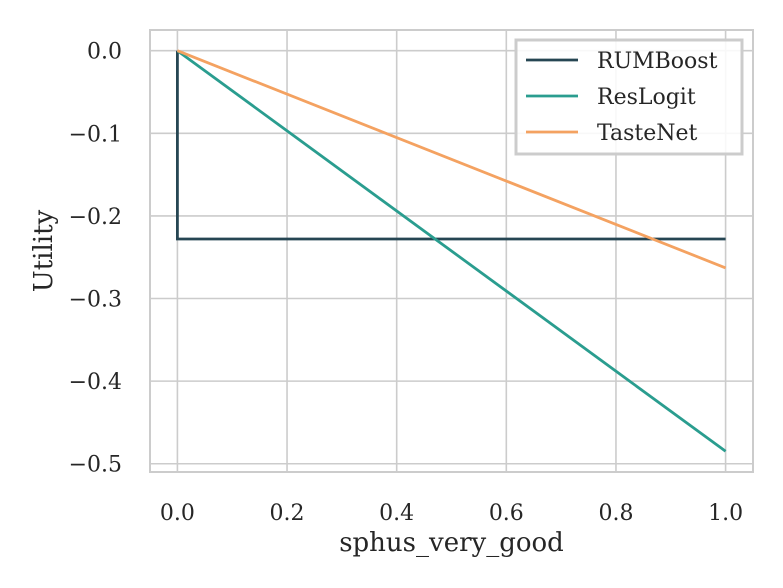 Image resolution: width=783 pixels, height=588 pixels. Describe the element at coordinates (657, 61) in the screenshot. I see `legend-label: RUMBoost` at that location.